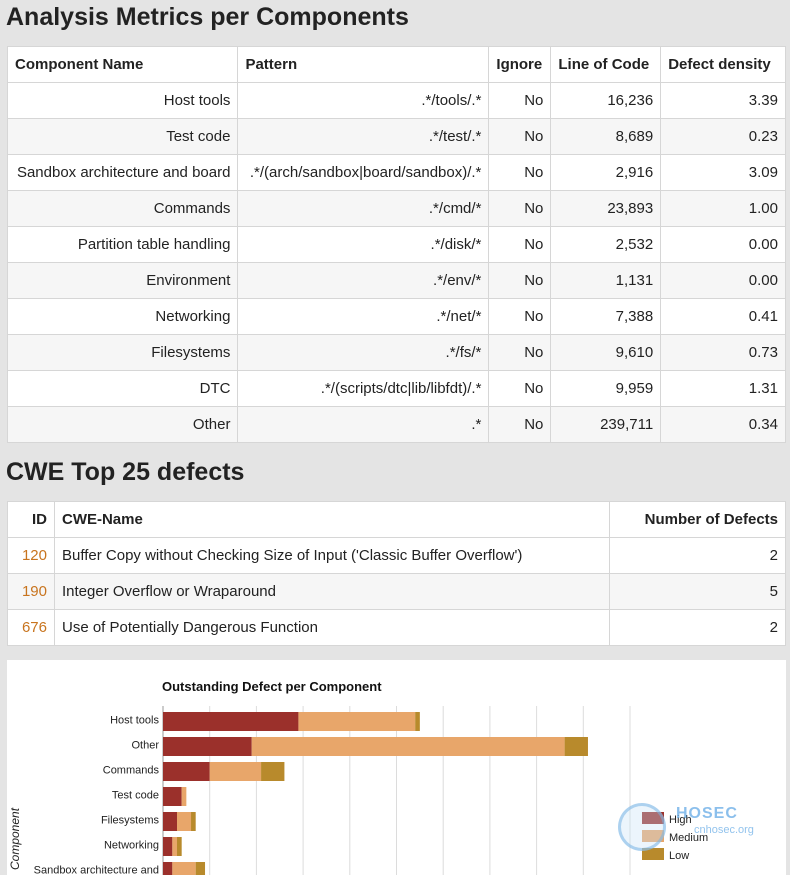 The width and height of the screenshot is (790, 875). What do you see at coordinates (123, 137) in the screenshot?
I see `component-name-cell: Test code` at bounding box center [123, 137].